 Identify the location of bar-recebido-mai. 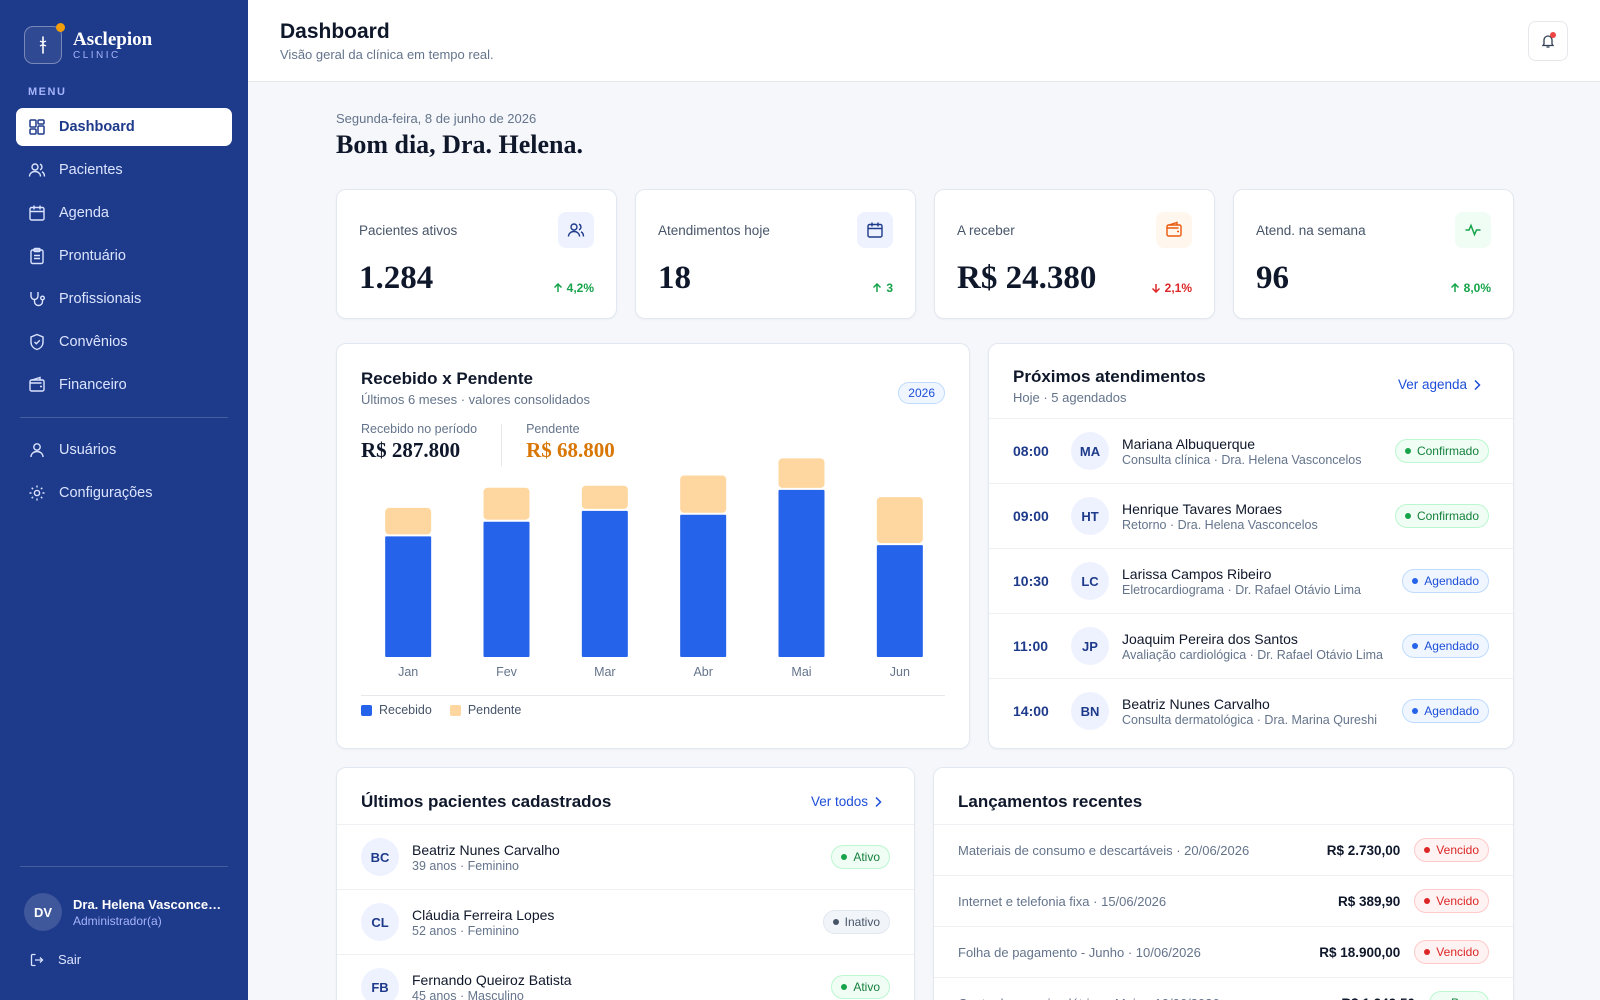
(801, 573).